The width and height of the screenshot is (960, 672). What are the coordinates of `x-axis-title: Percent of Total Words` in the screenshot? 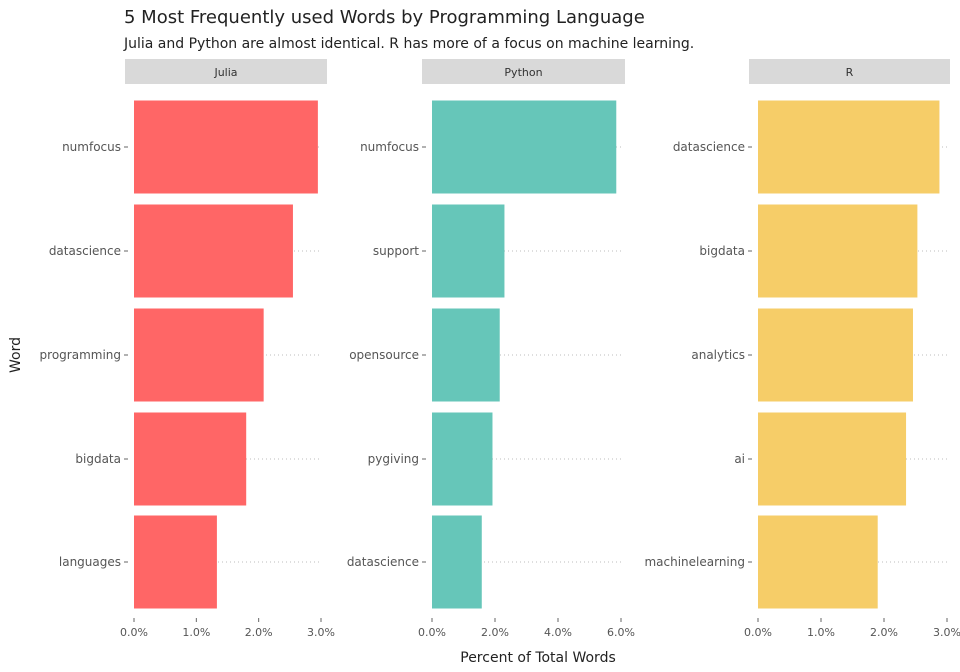 It's located at (538, 658).